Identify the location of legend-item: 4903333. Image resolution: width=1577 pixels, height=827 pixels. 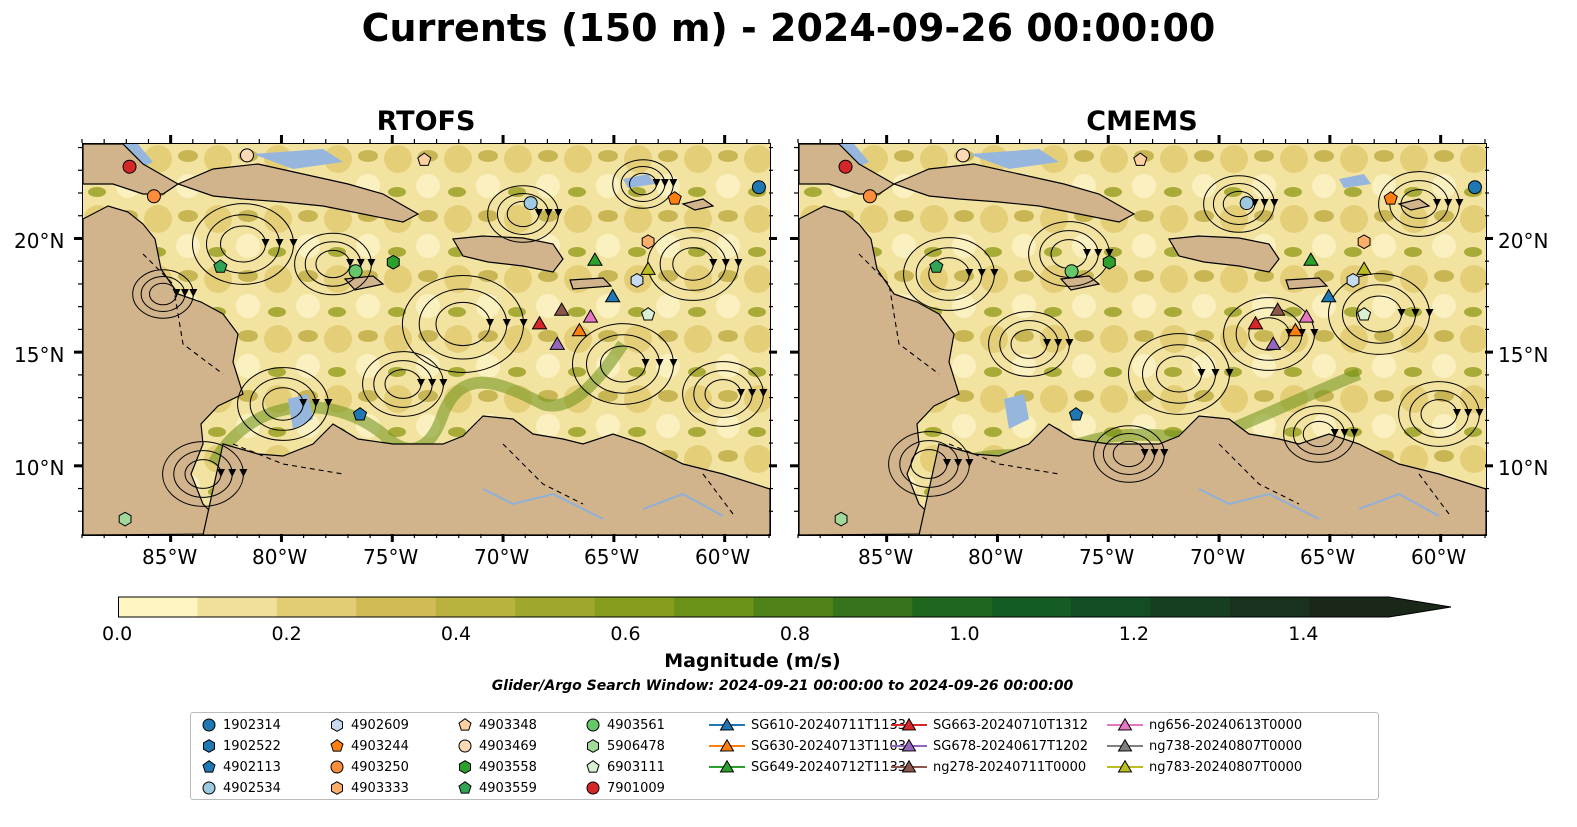
(369, 788).